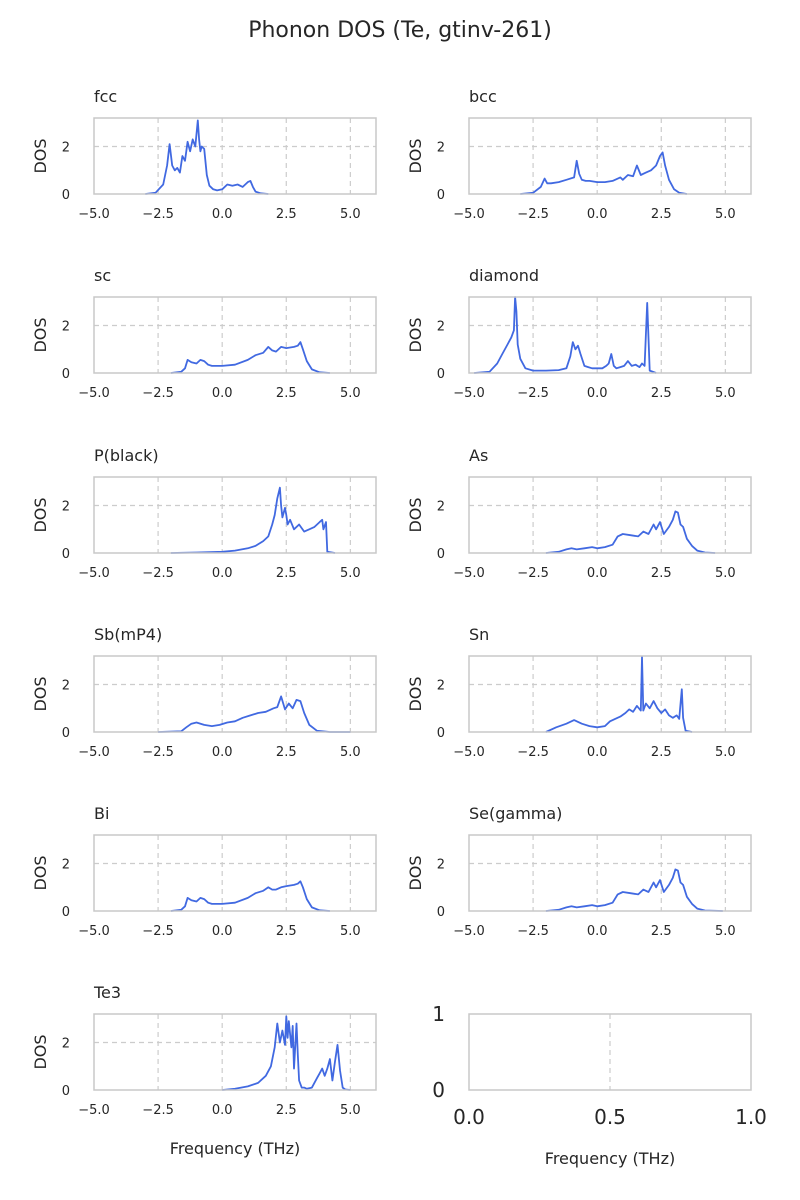 This screenshot has height=1200, width=800. I want to click on subplot-se-gamma-: −5.0 −2.5 0.0 2.5 5.0 0 2 Se(gamma) DOS, so click(579, 871).